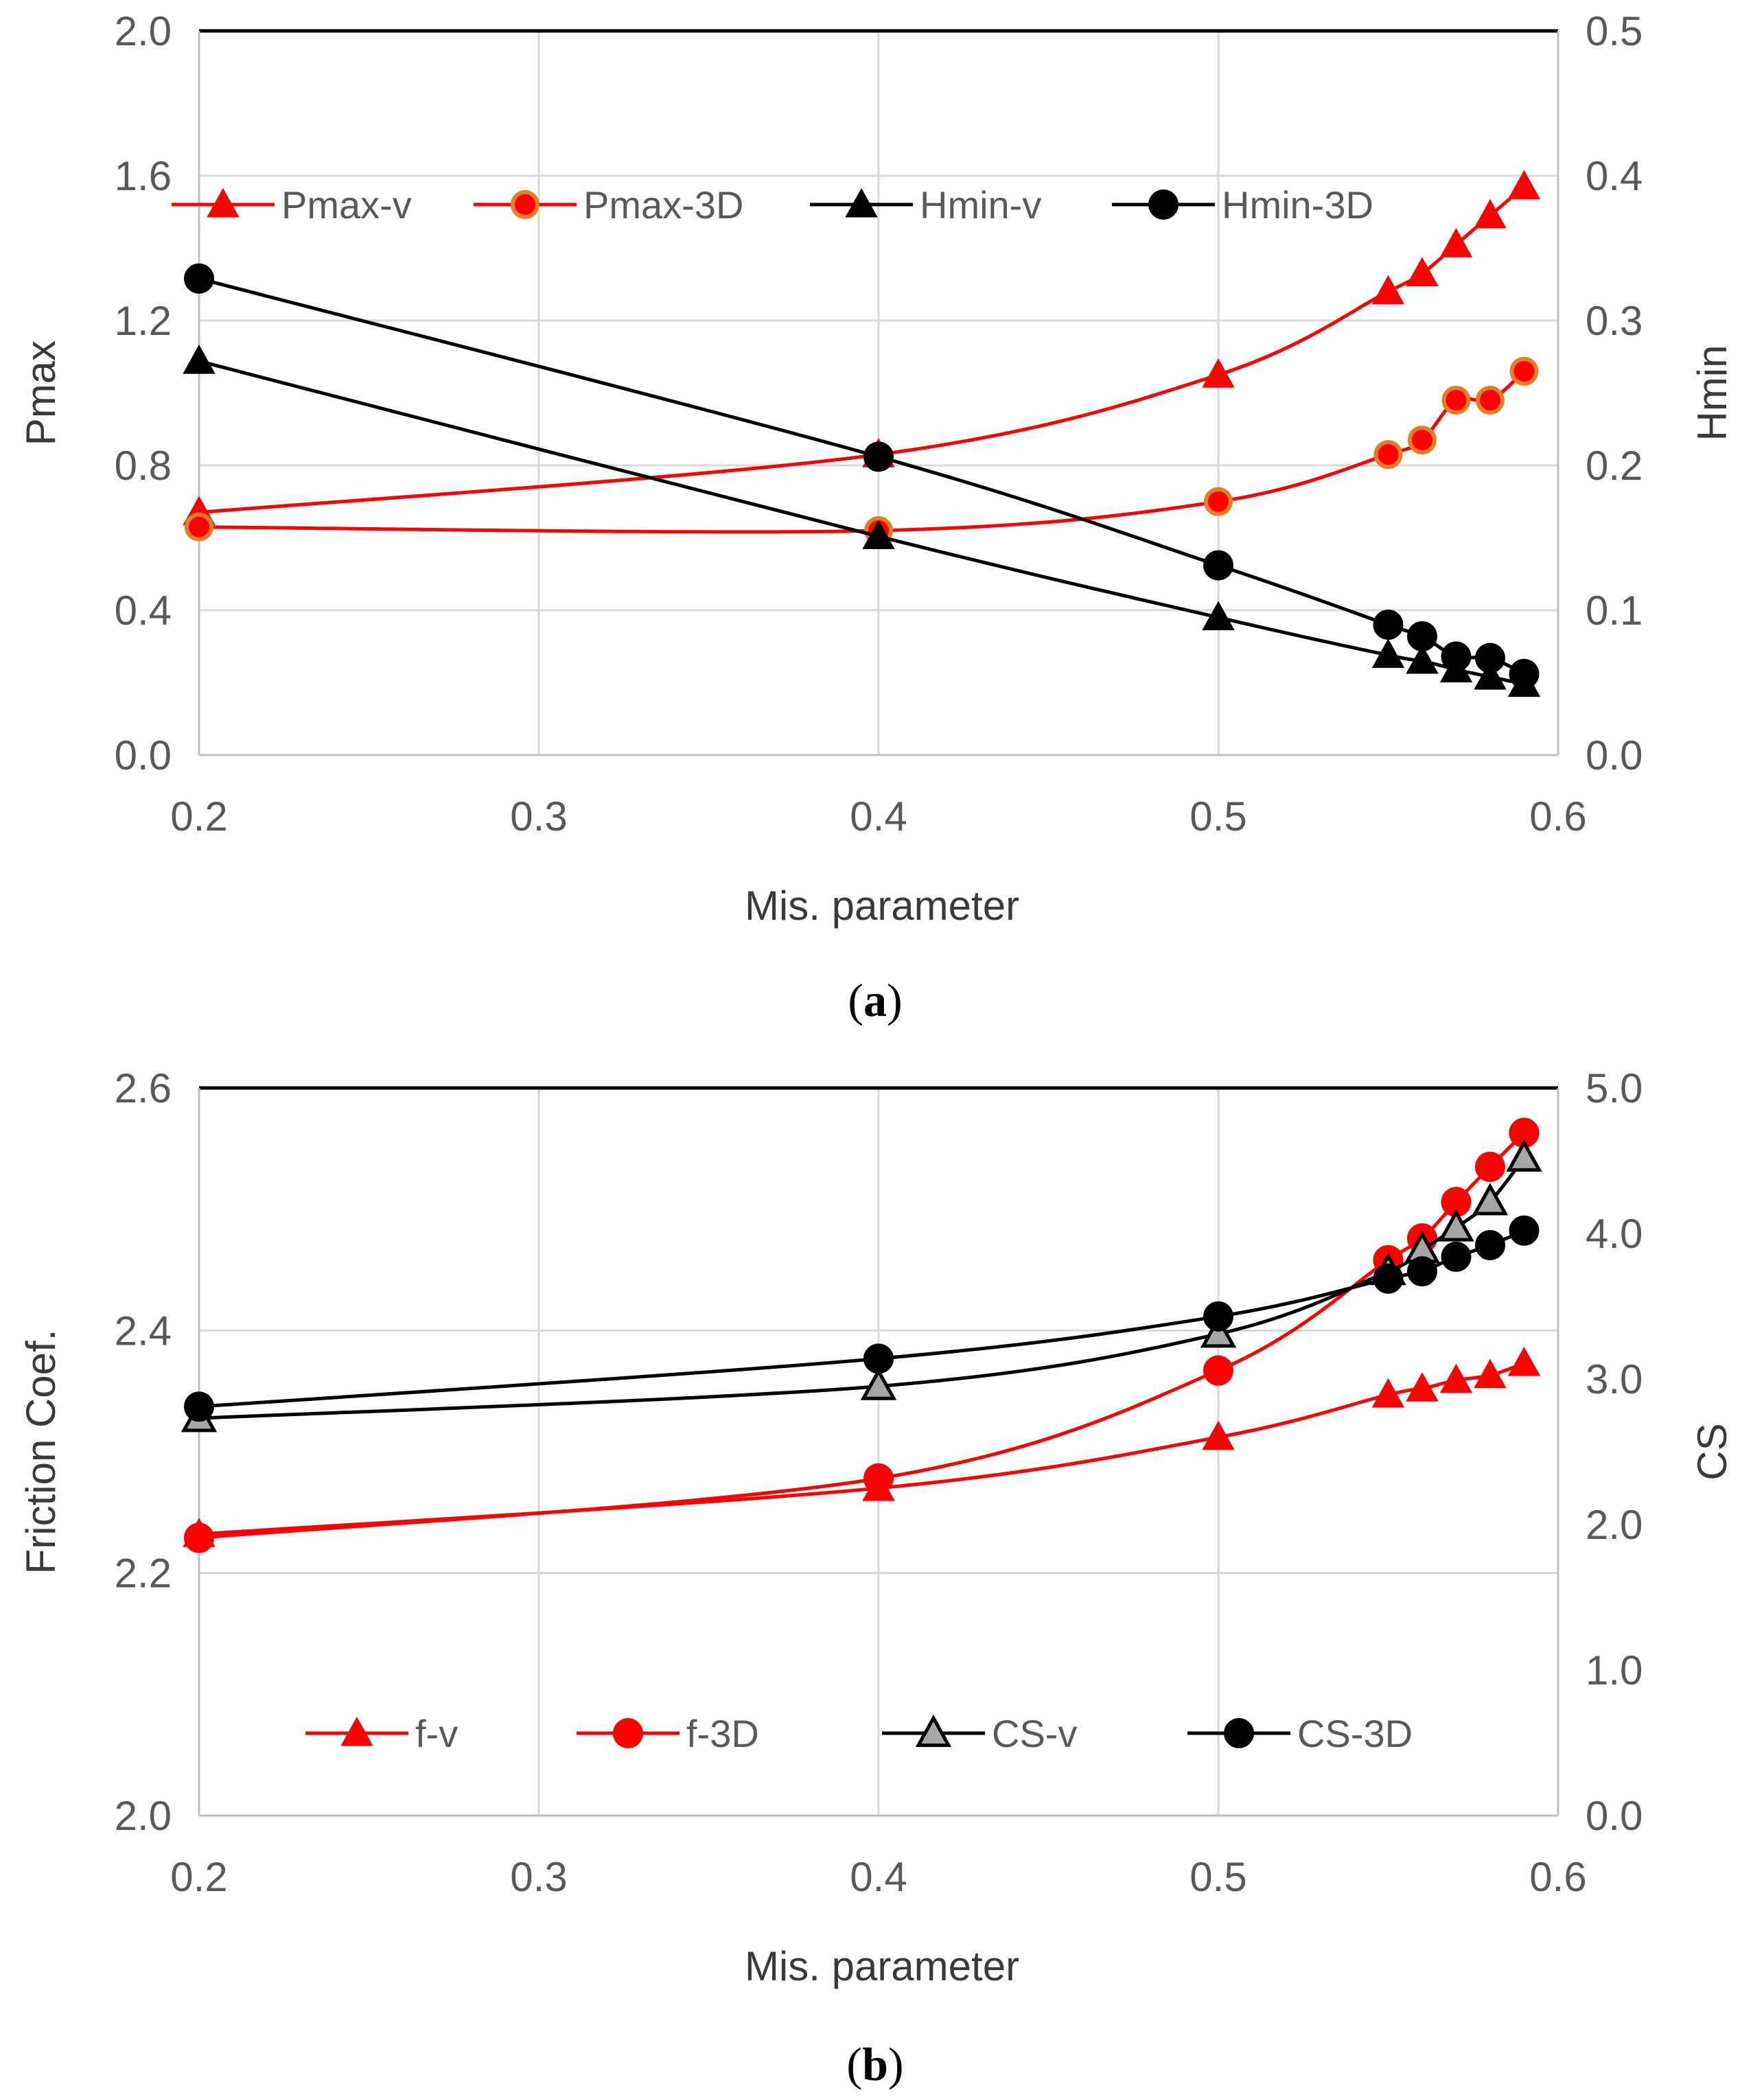  I want to click on series-cs-3d, so click(862, 1318).